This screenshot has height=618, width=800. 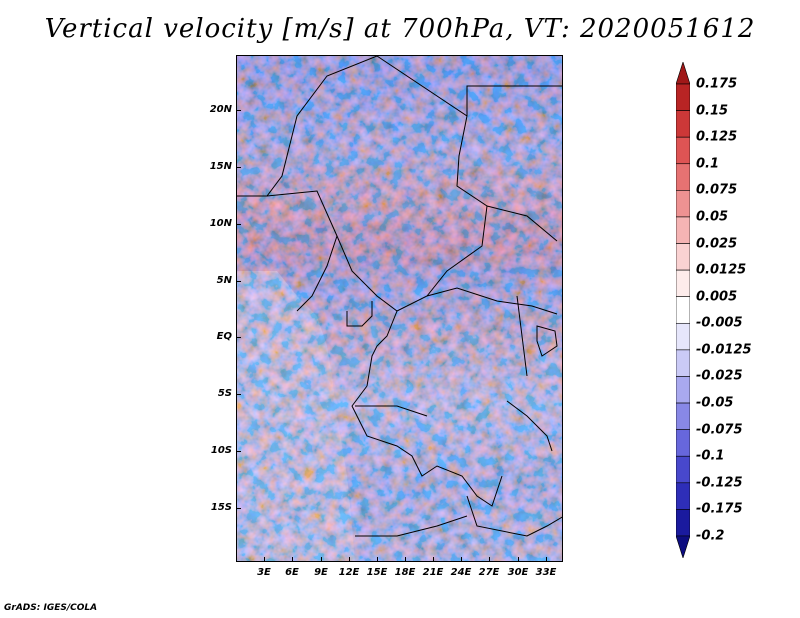 What do you see at coordinates (220, 109) in the screenshot?
I see `lat-label-20n: 20N` at bounding box center [220, 109].